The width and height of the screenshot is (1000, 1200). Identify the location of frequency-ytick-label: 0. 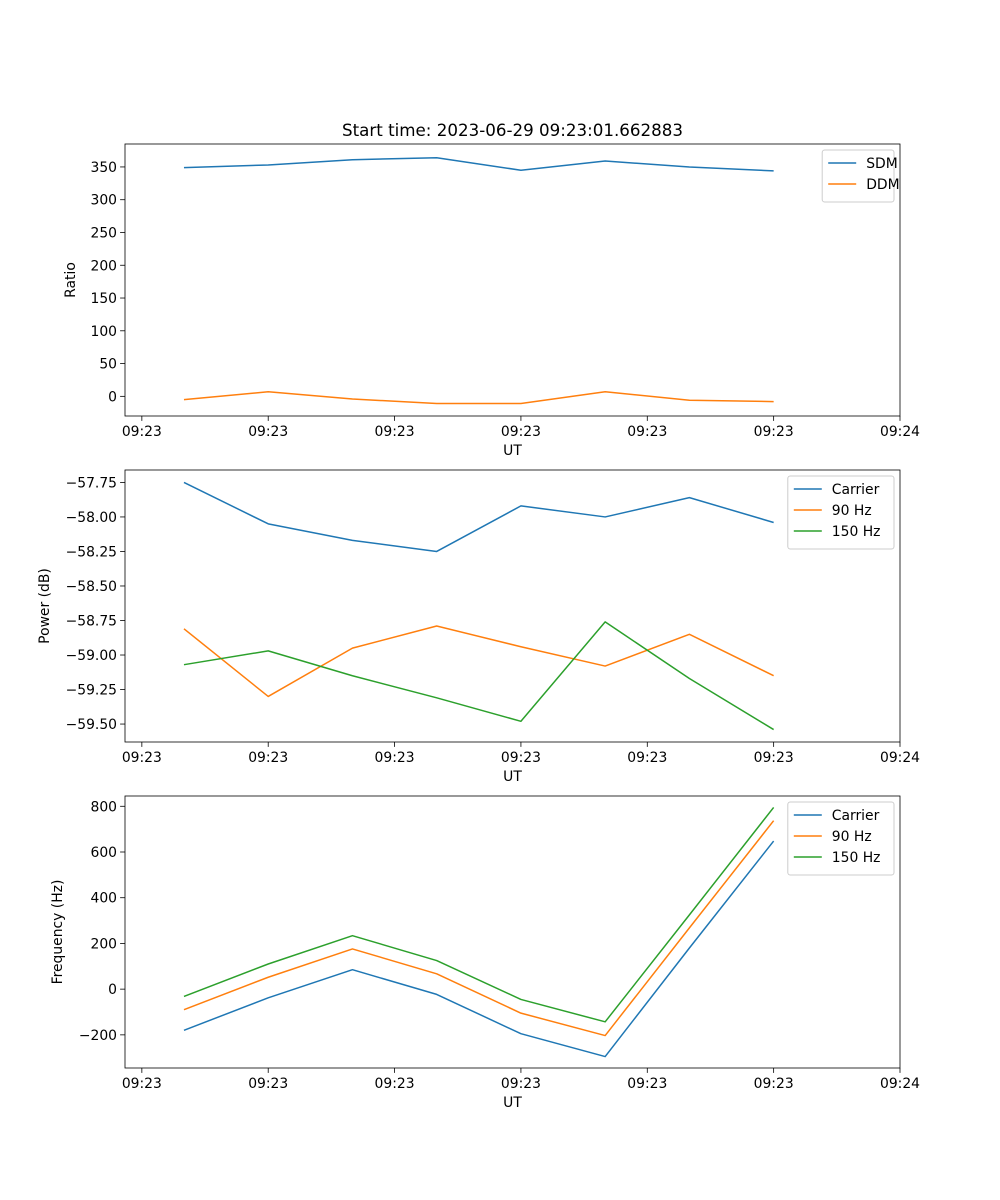
(112, 990).